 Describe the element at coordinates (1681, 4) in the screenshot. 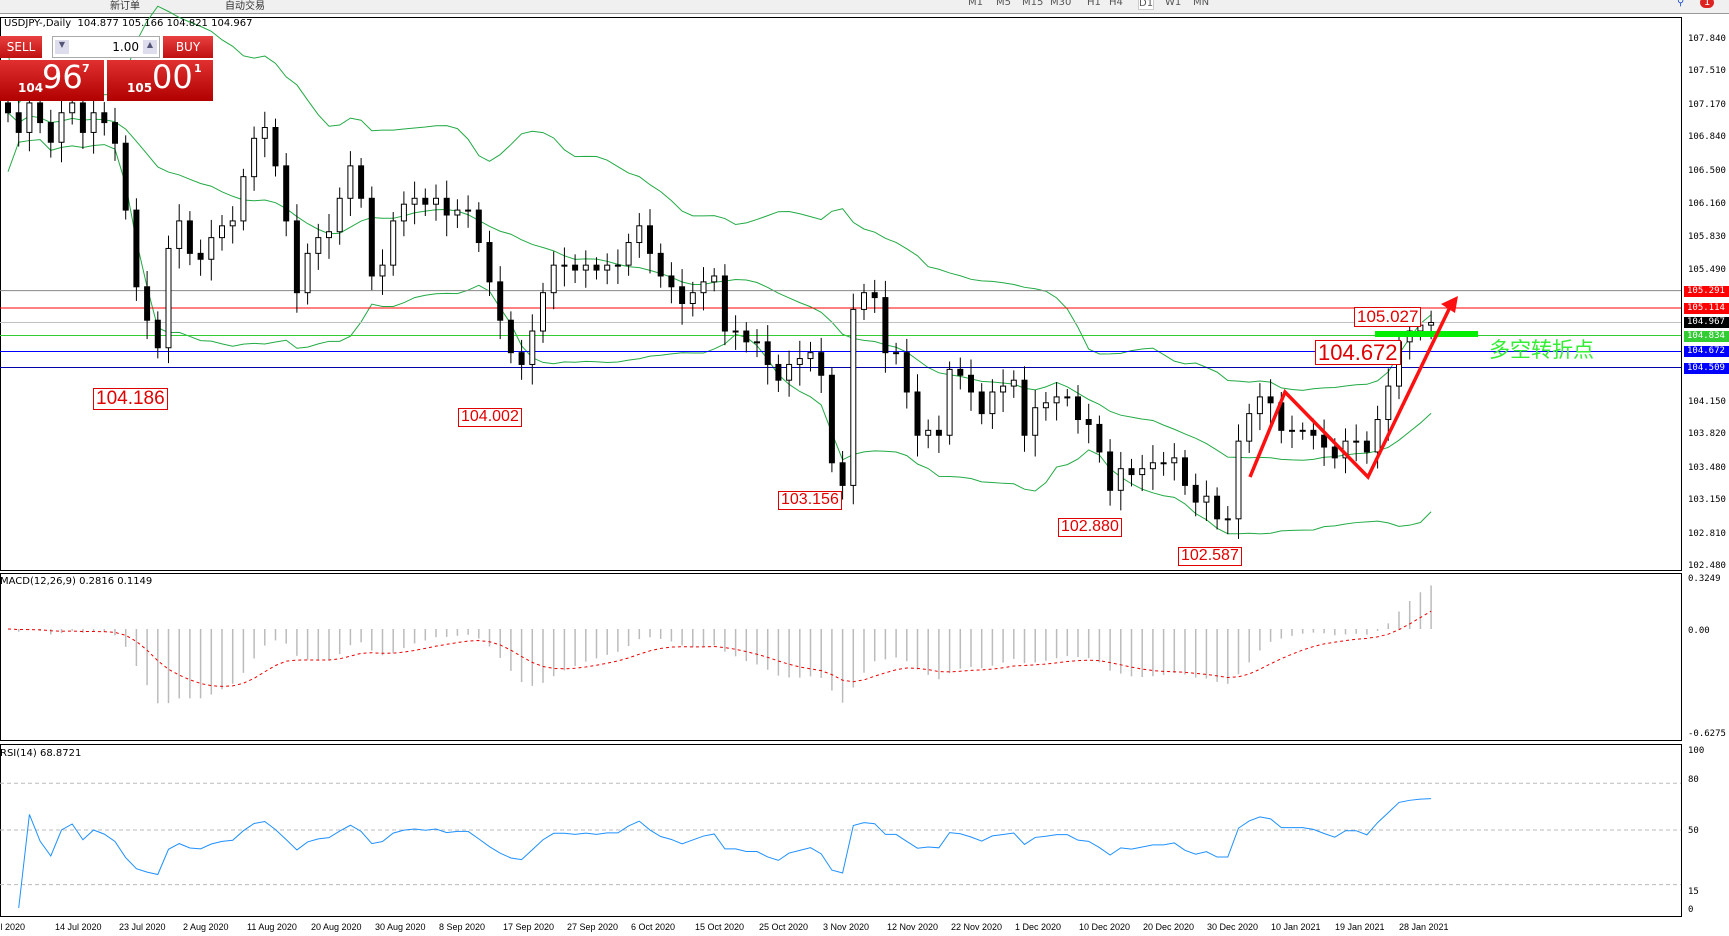

I see `search-icon: ⚲` at that location.